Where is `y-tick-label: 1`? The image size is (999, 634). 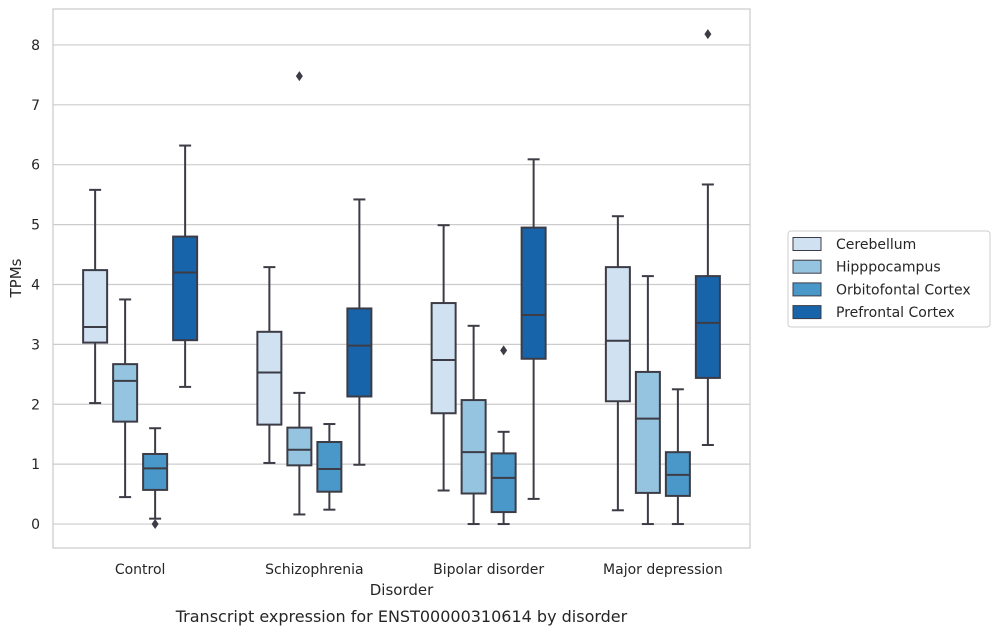 y-tick-label: 1 is located at coordinates (35, 465).